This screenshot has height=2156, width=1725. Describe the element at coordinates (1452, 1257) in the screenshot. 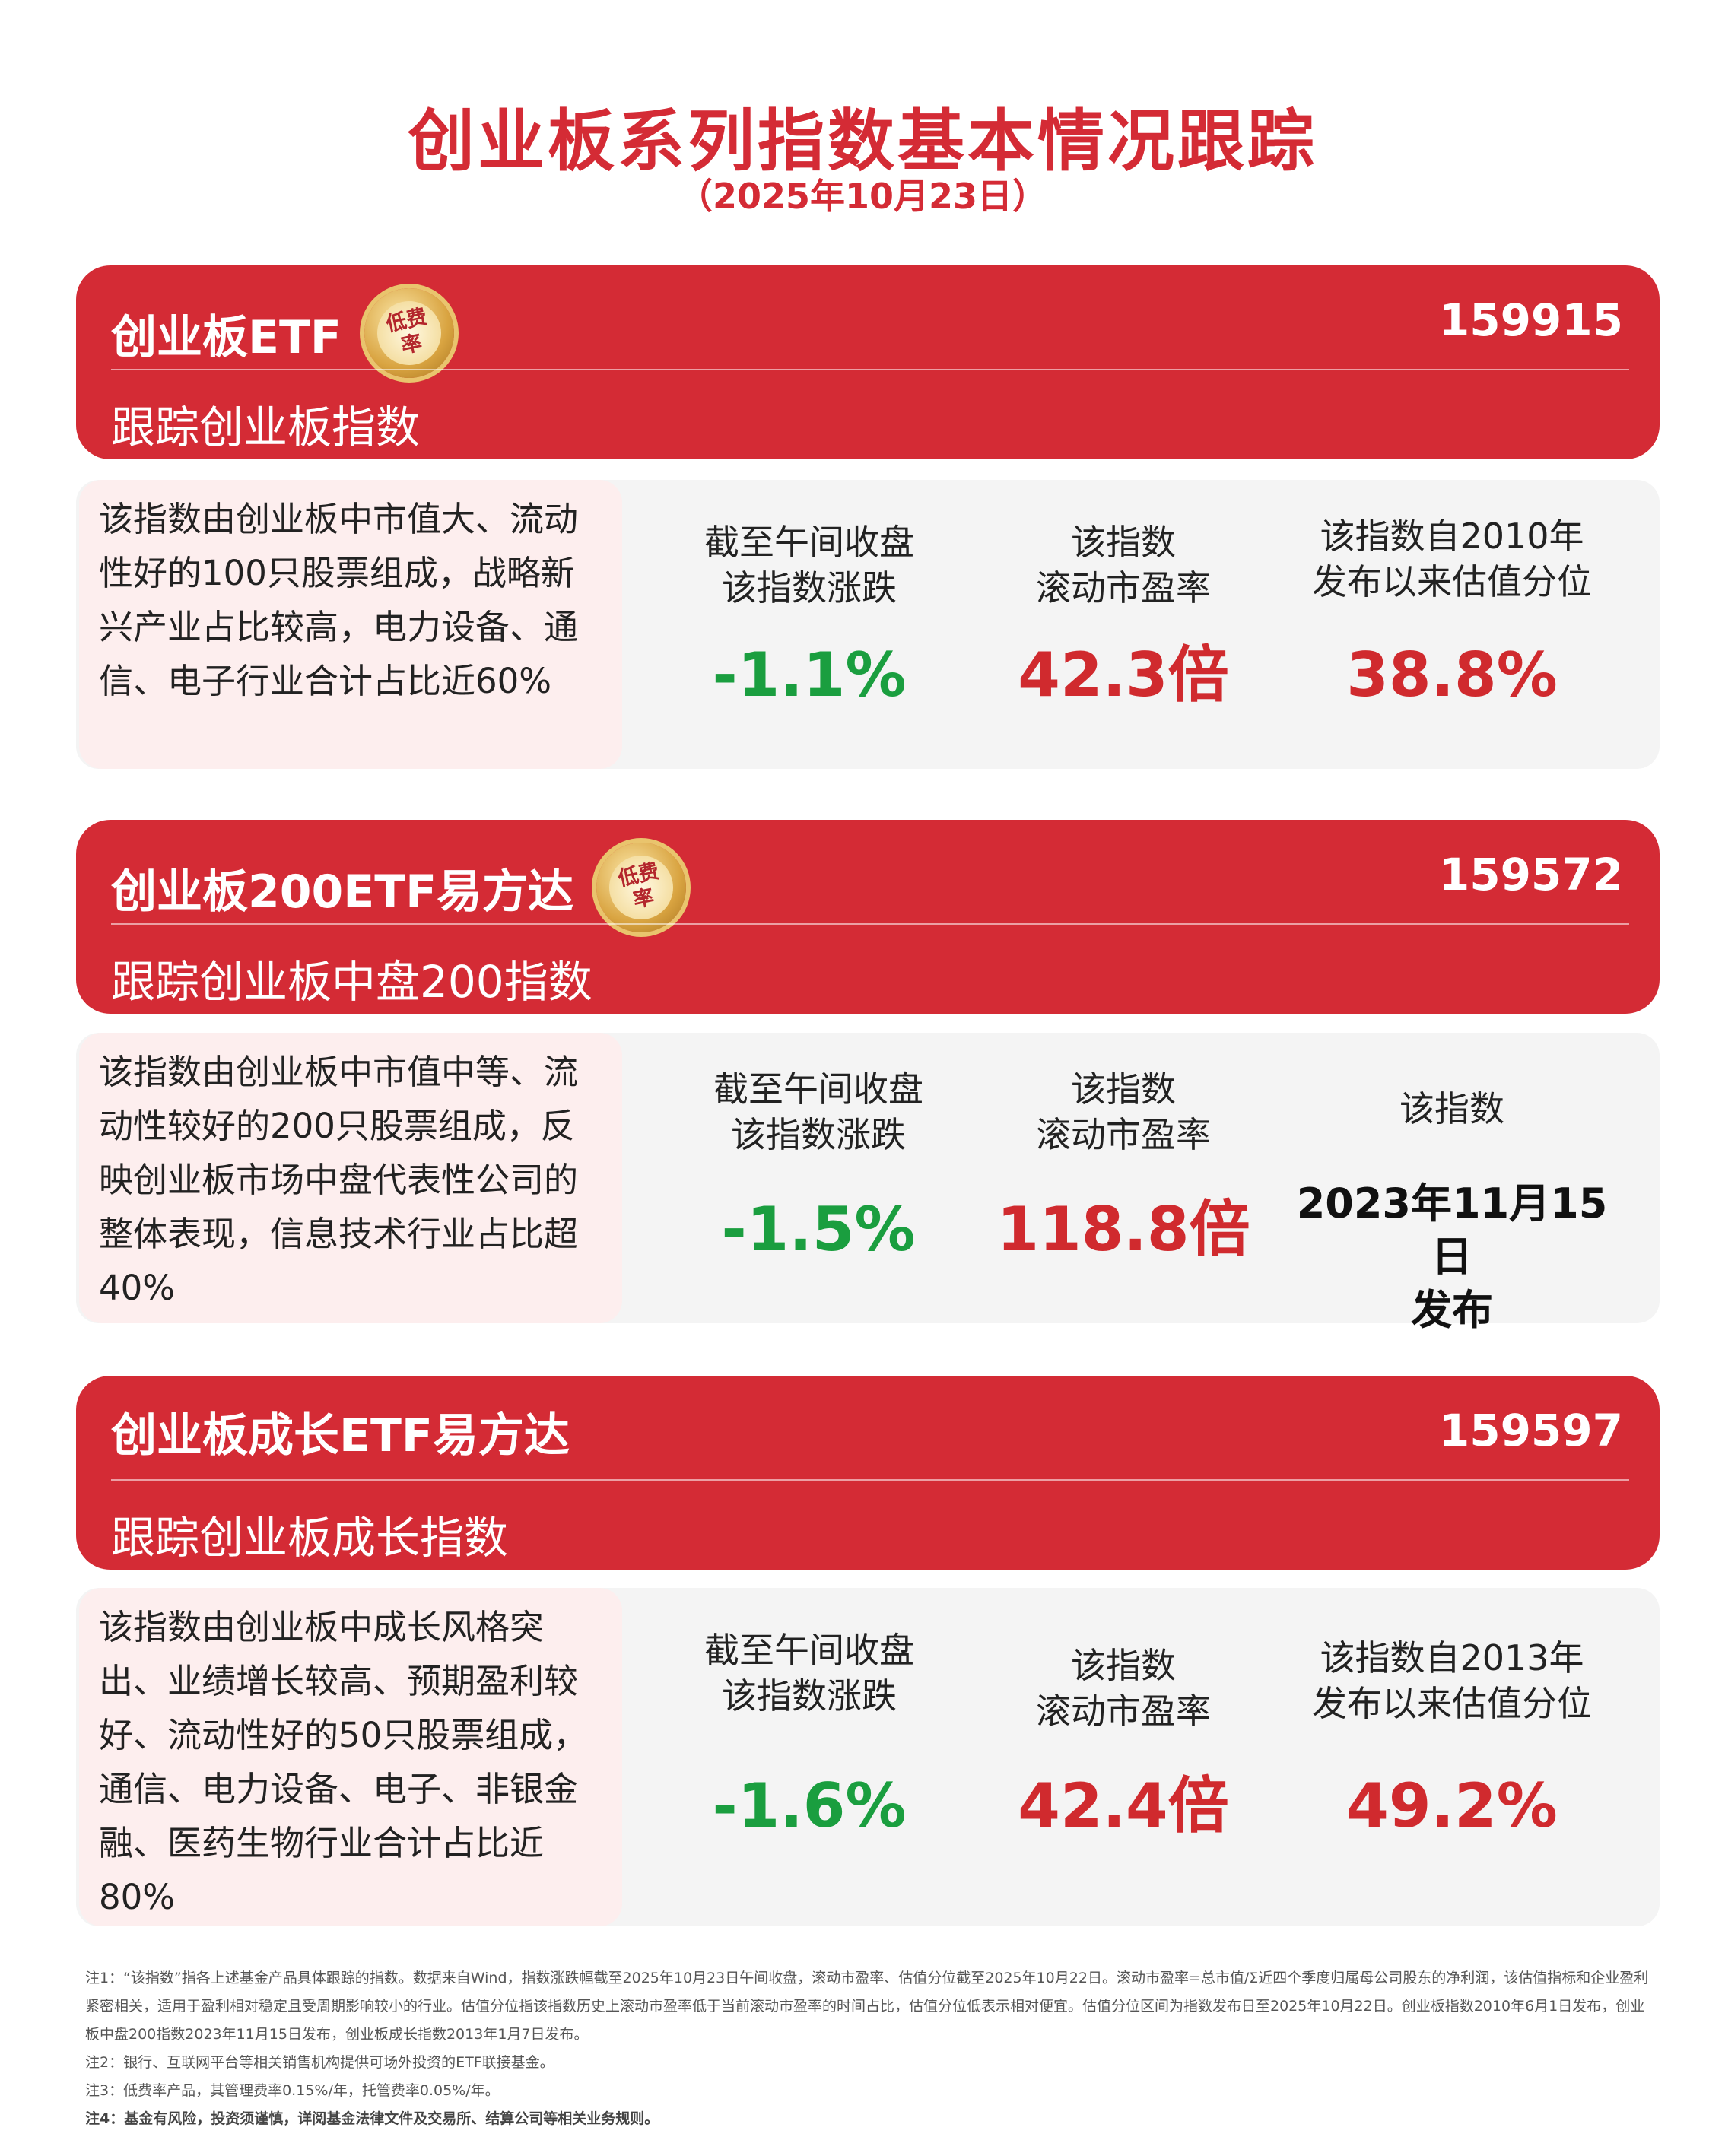

I see `launch-date: 2023年11月15日 发布` at that location.